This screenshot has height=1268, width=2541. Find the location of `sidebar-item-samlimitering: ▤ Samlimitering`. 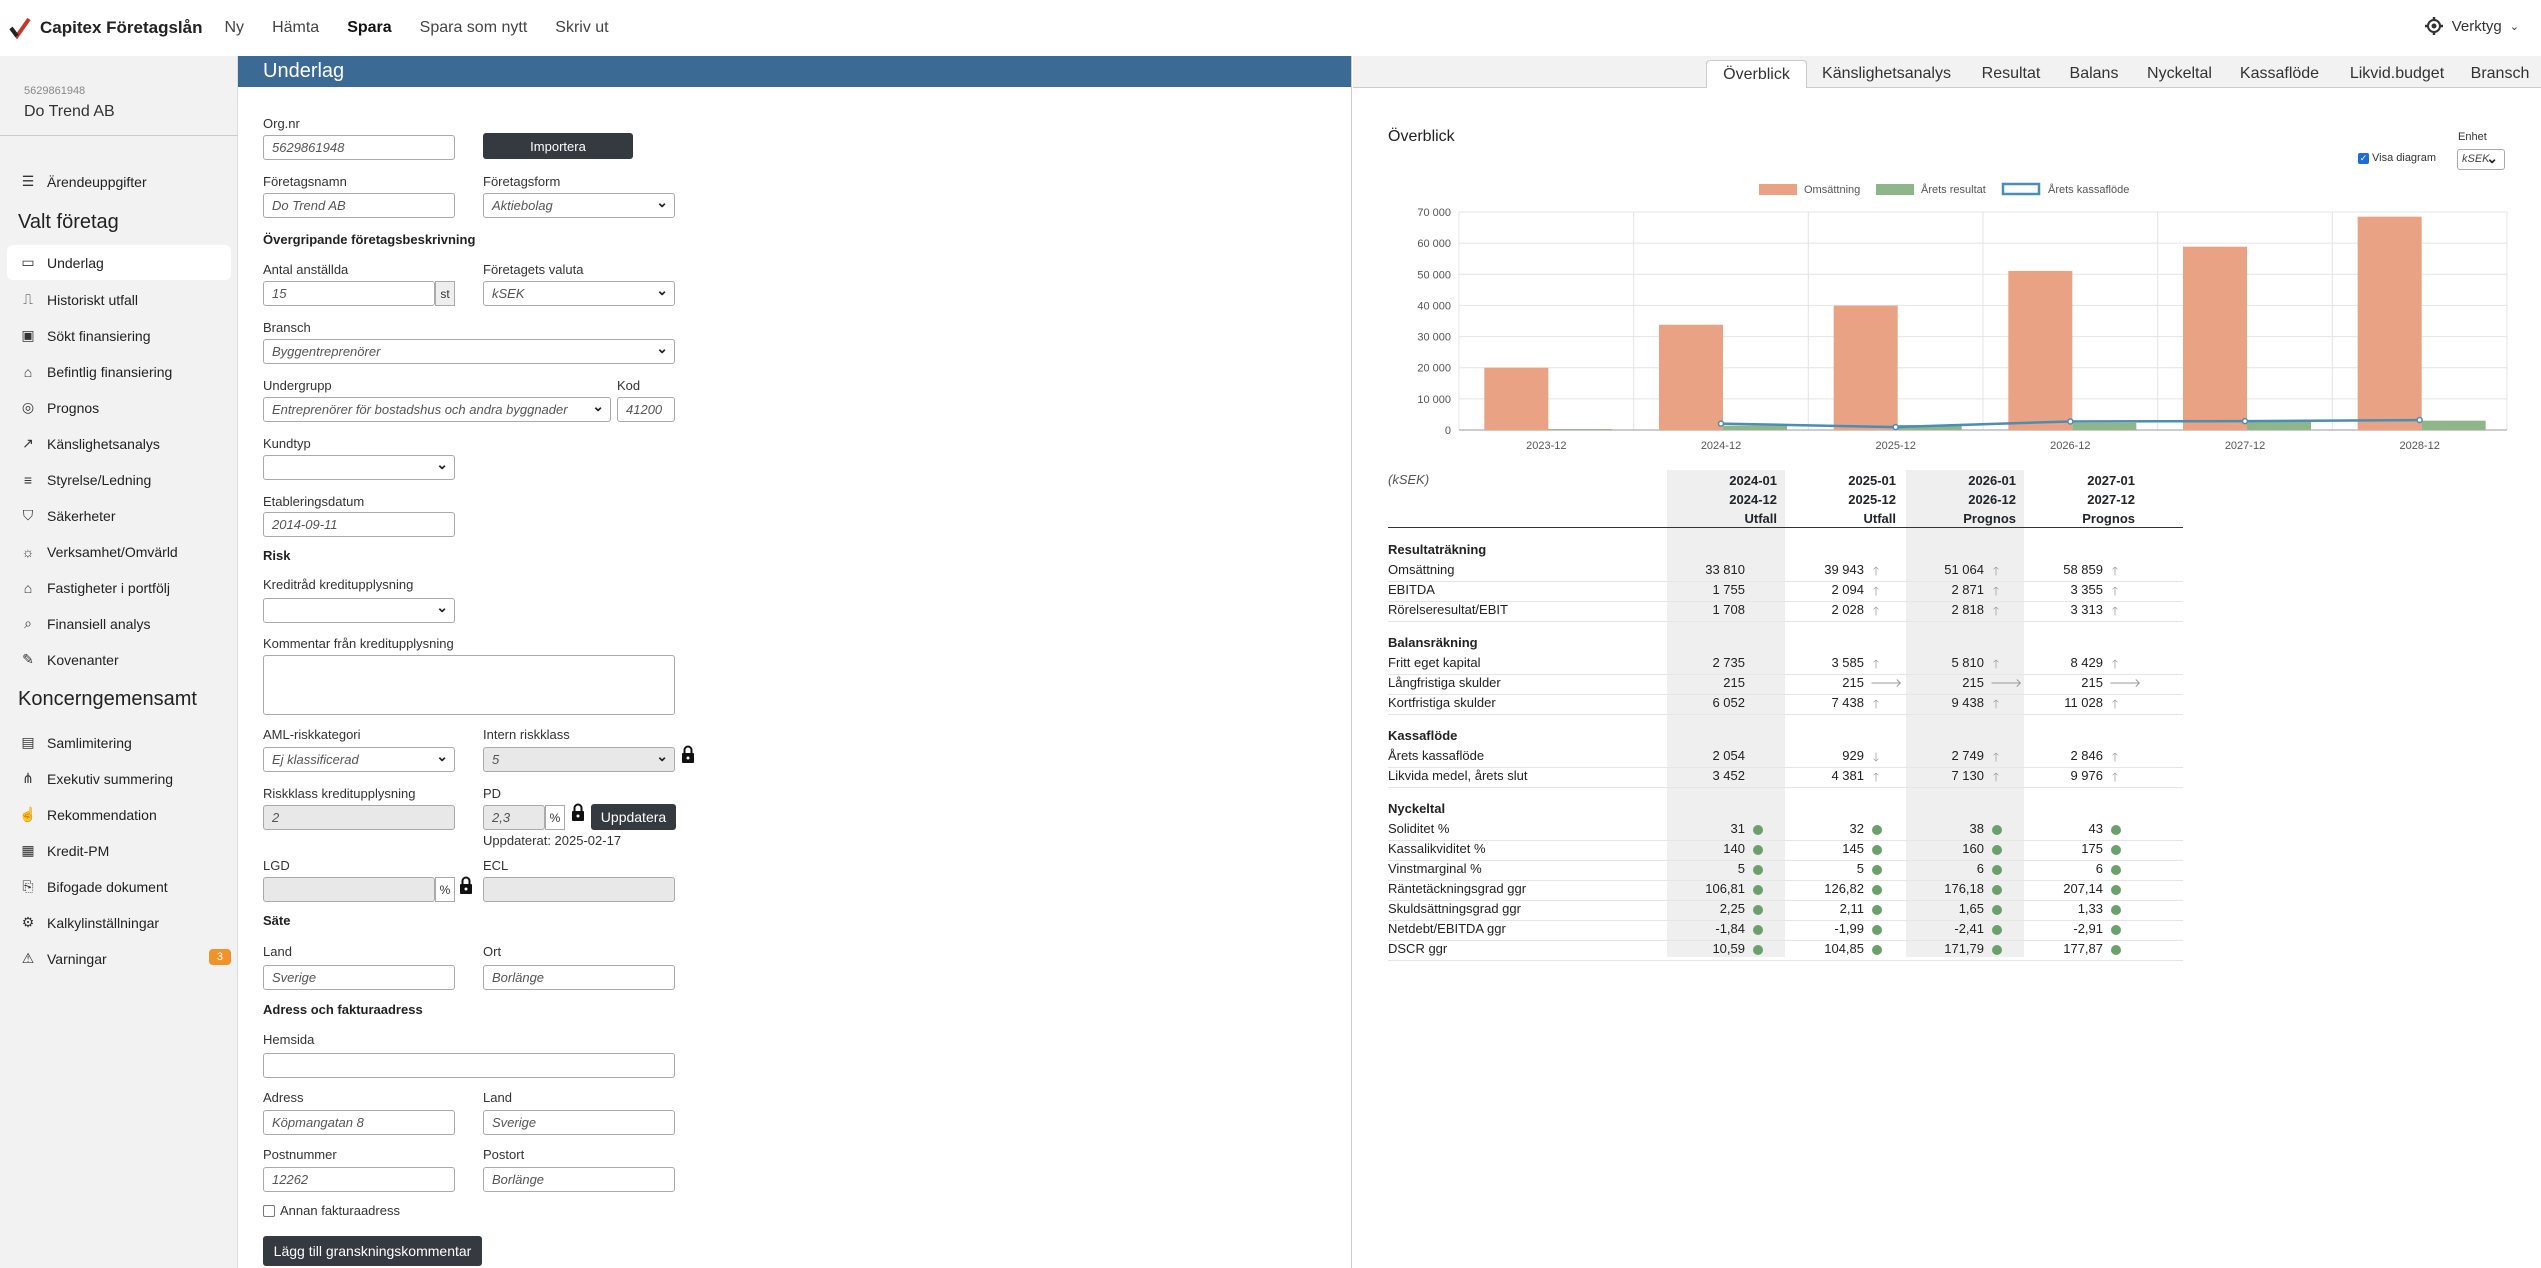

sidebar-item-samlimitering: ▤ Samlimitering is located at coordinates (119, 742).